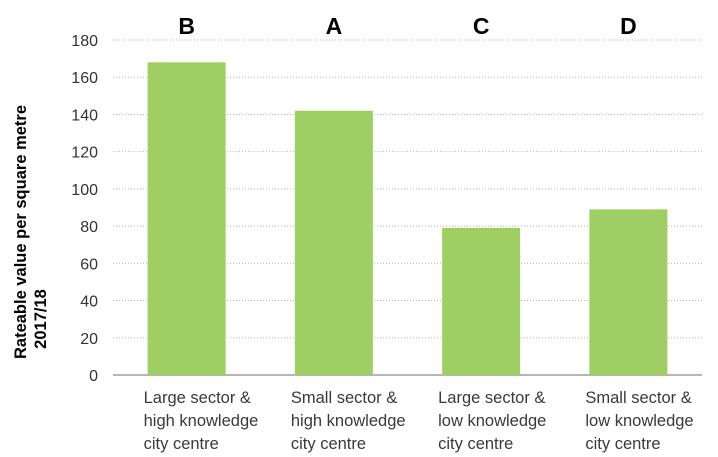 This screenshot has width=718, height=457. I want to click on y-axis-title: Rateable value per square metre 2017/18, so click(31, 232).